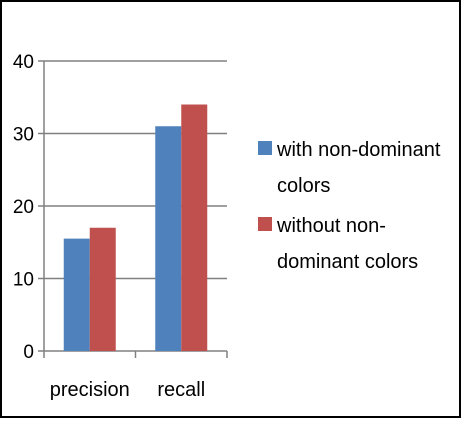 This screenshot has height=425, width=463. Describe the element at coordinates (23, 207) in the screenshot. I see `y-tick-label: 20` at that location.